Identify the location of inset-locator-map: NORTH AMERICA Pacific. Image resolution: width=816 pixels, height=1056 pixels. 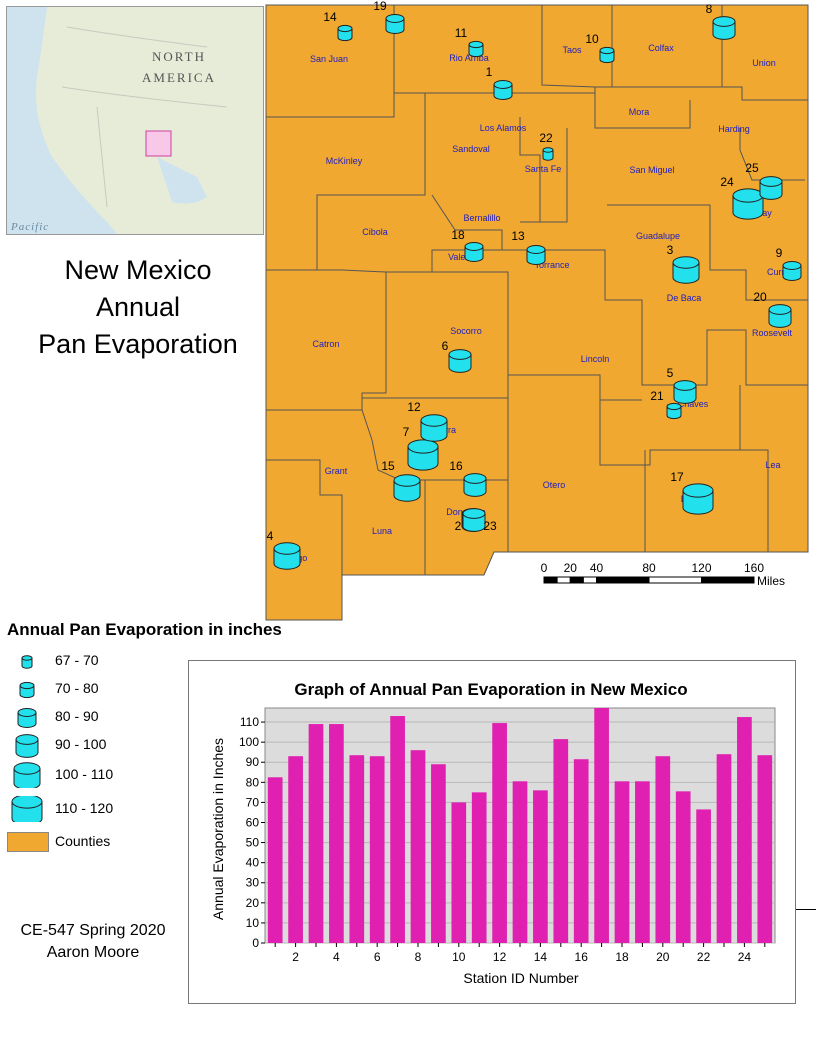
(135, 120).